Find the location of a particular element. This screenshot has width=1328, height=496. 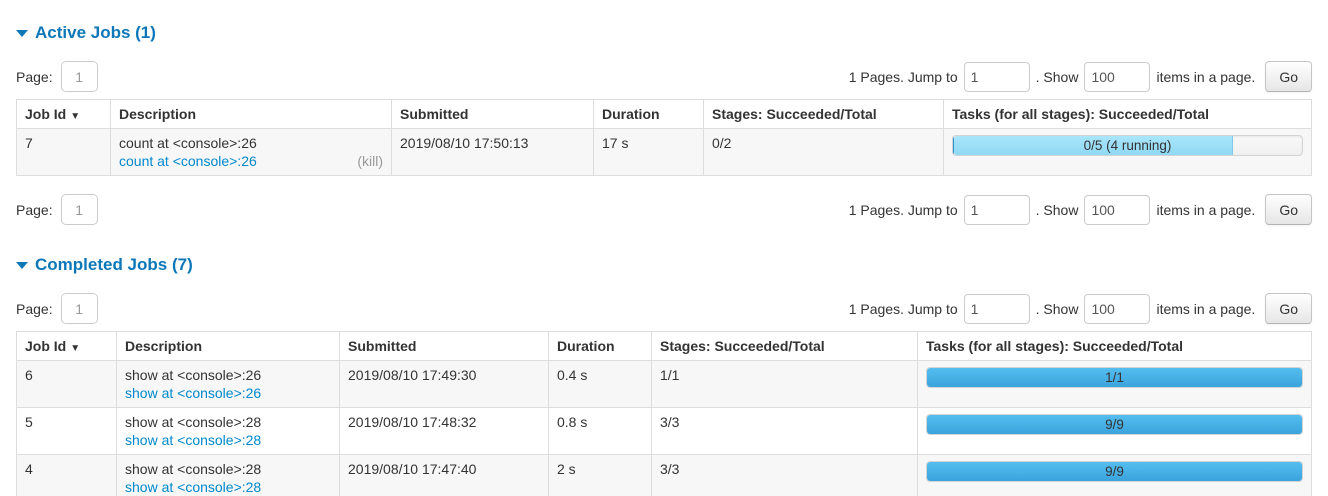

stages-cell: 1/1 is located at coordinates (784, 384).